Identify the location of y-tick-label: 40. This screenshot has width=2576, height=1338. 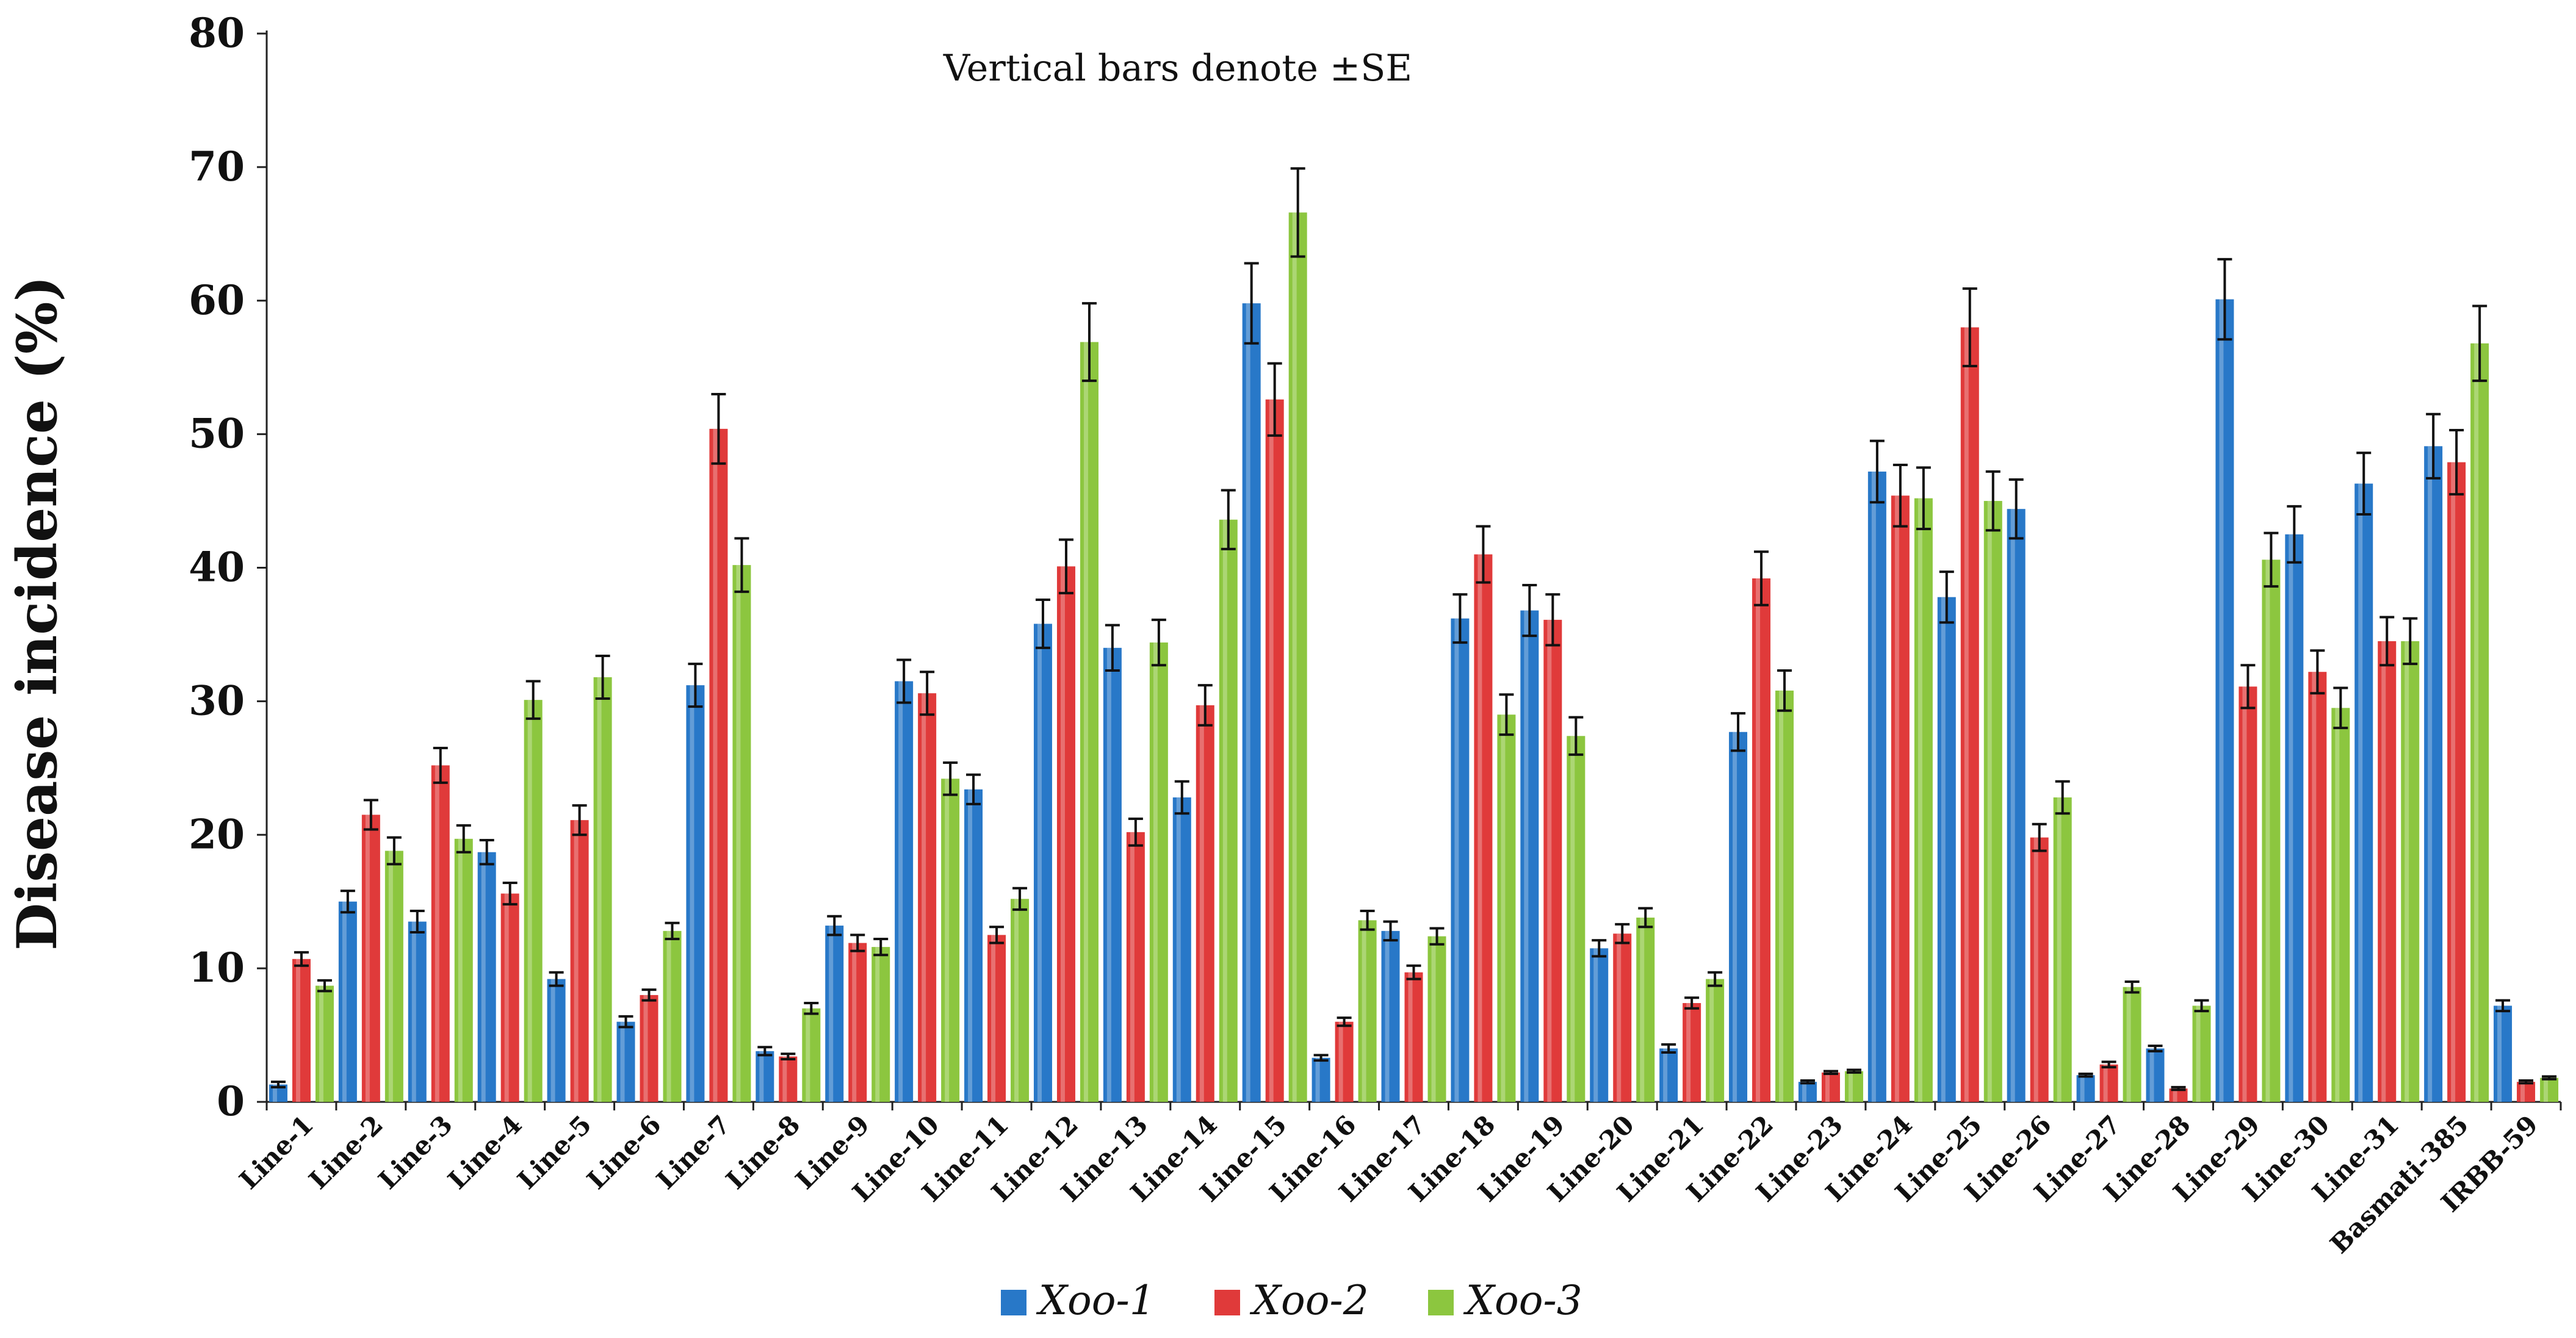
(217, 567).